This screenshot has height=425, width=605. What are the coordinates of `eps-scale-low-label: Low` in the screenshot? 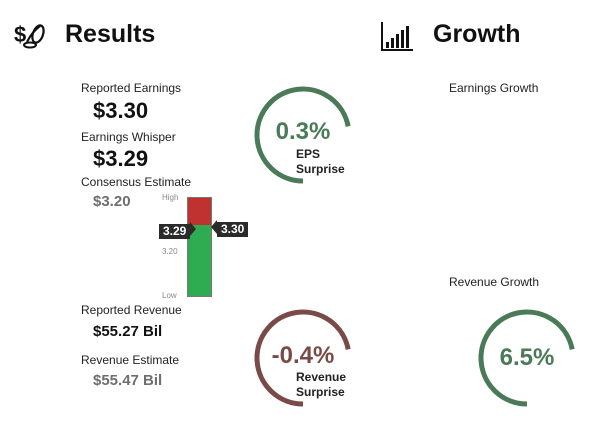 It's located at (169, 295).